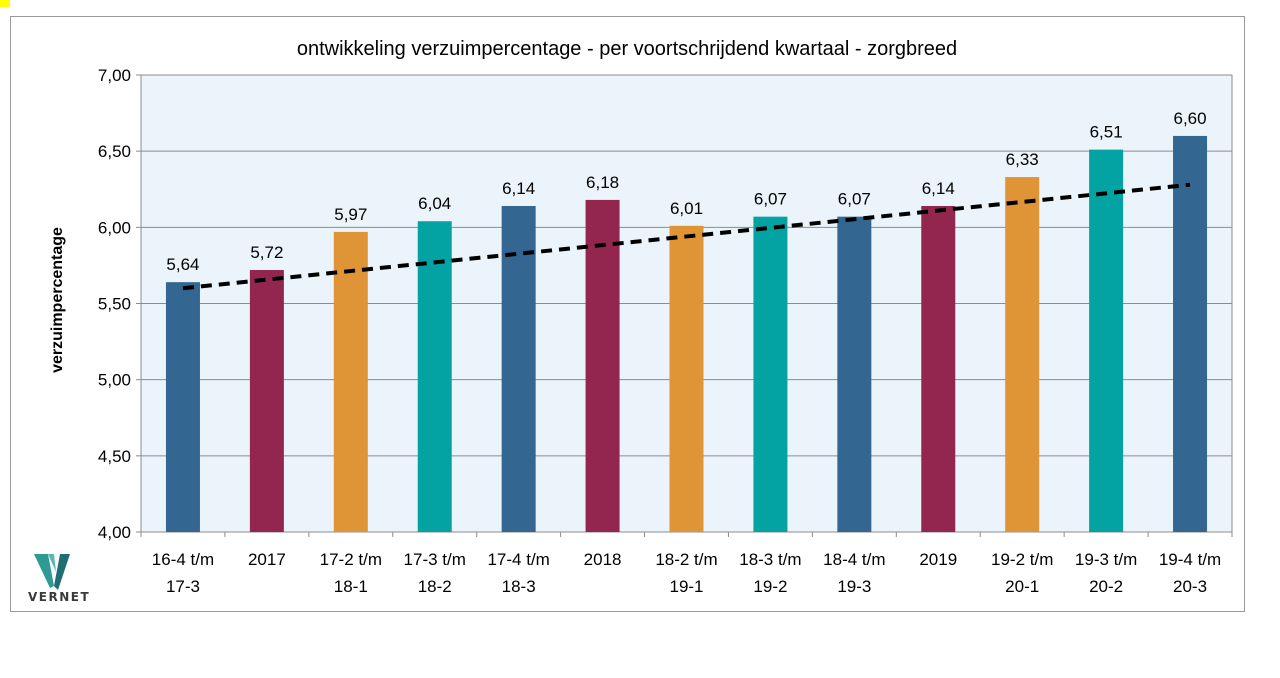  Describe the element at coordinates (114, 151) in the screenshot. I see `y-tick-label: 6,50` at that location.